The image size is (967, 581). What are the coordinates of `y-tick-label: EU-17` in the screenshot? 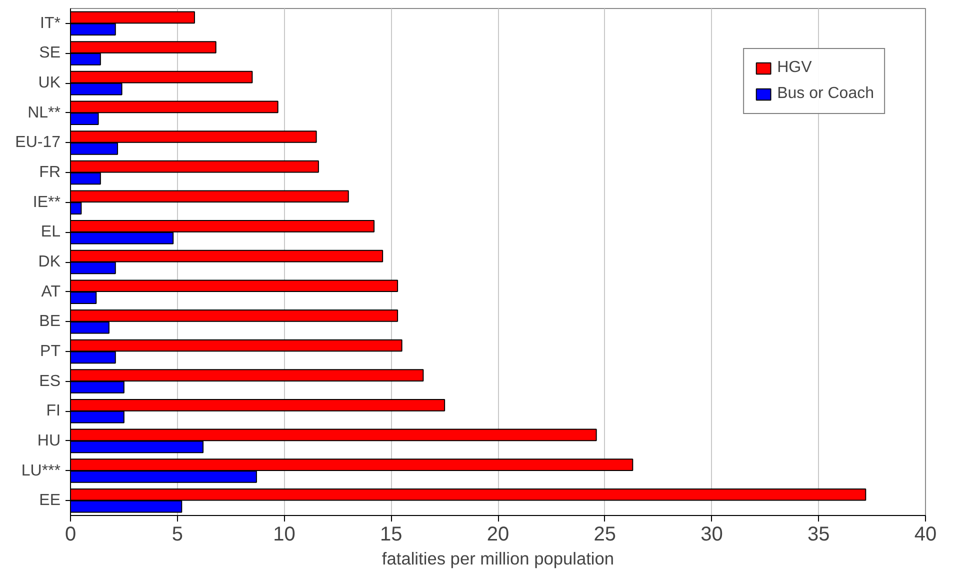 It's located at (38, 143).